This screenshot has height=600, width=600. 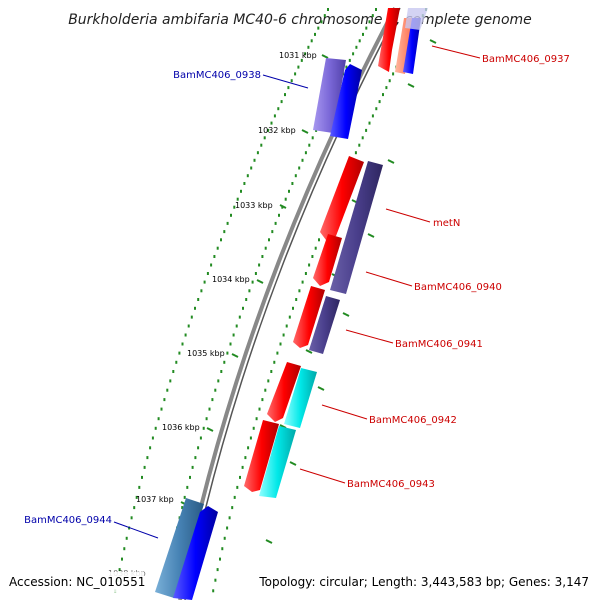 What do you see at coordinates (458, 287) in the screenshot?
I see `gene-label: BamMC406_0940` at bounding box center [458, 287].